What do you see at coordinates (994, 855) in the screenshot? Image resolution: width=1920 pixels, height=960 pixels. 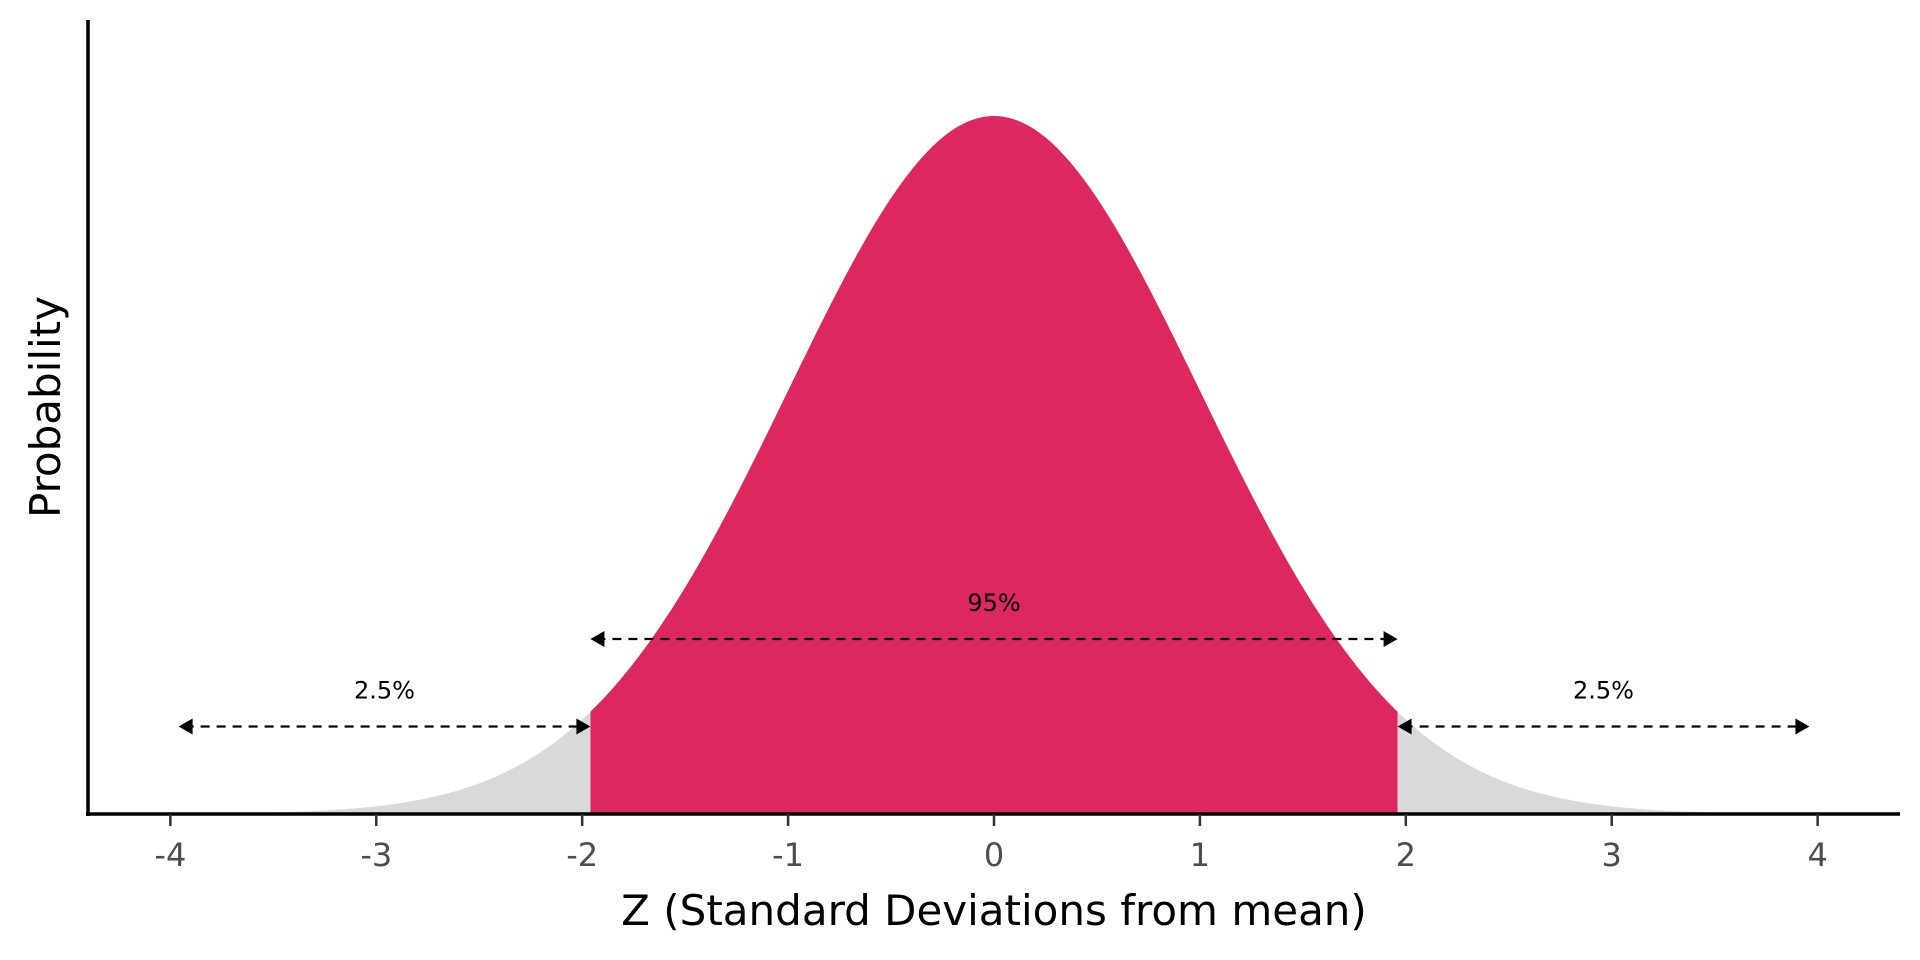 I see `x-tick-label: 0` at bounding box center [994, 855].